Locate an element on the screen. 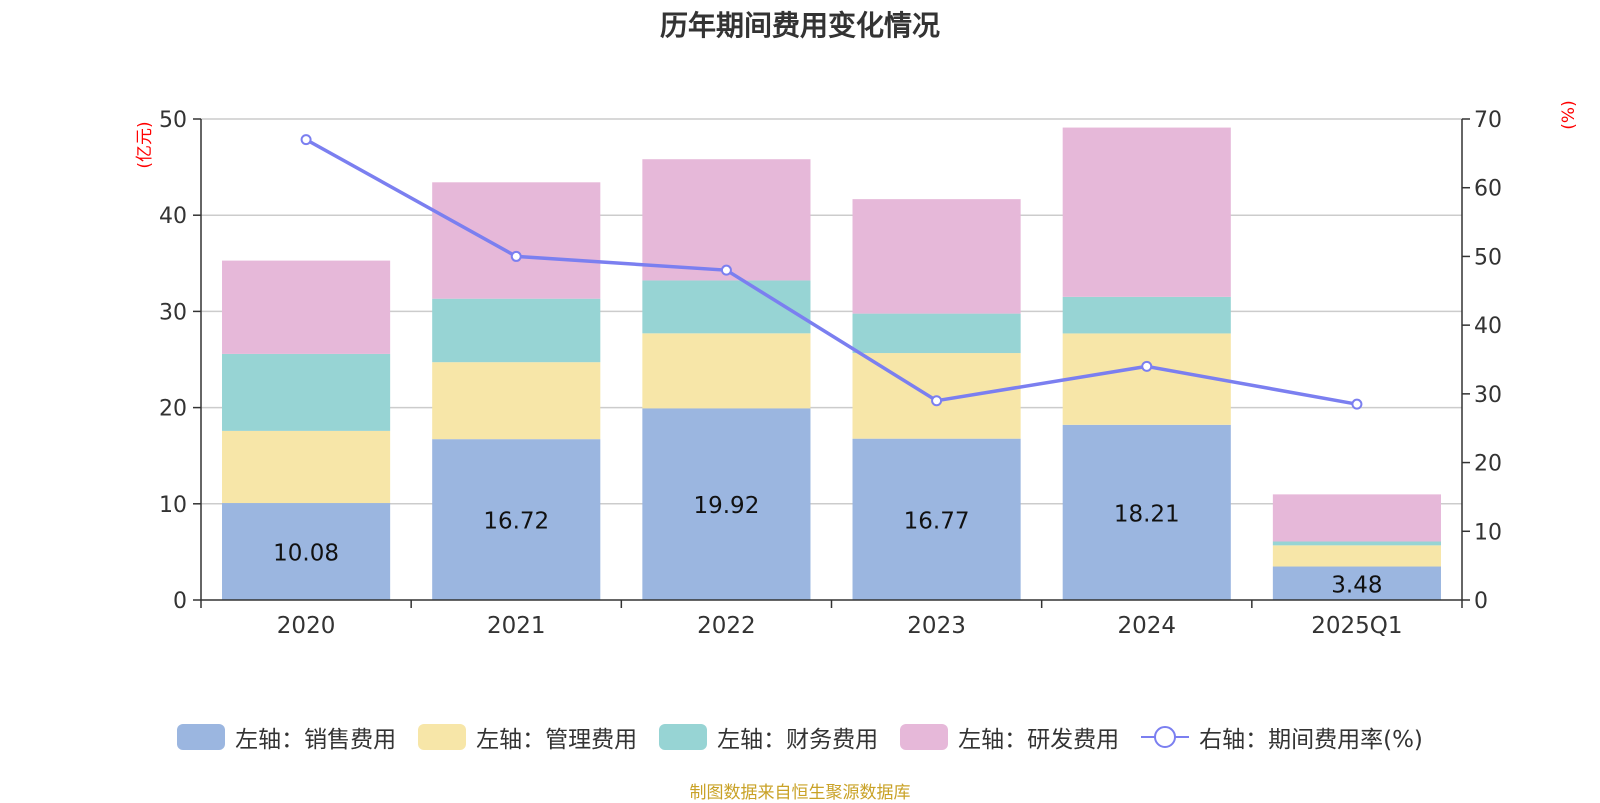 This screenshot has width=1600, height=803. bar-data-label: 10.08 is located at coordinates (306, 554).